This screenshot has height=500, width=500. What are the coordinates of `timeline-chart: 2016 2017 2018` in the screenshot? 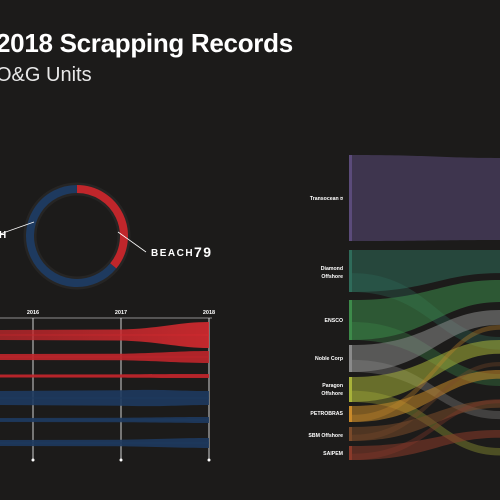 It's located at (107, 386).